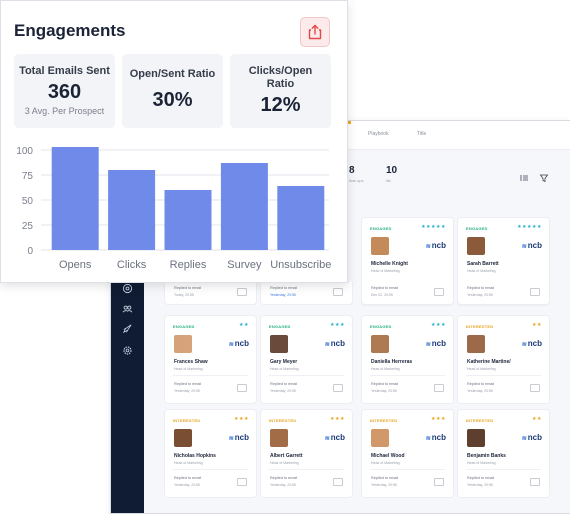 The width and height of the screenshot is (570, 514). Describe the element at coordinates (389, 264) in the screenshot. I see `prospect-name: Michelle Knight` at that location.